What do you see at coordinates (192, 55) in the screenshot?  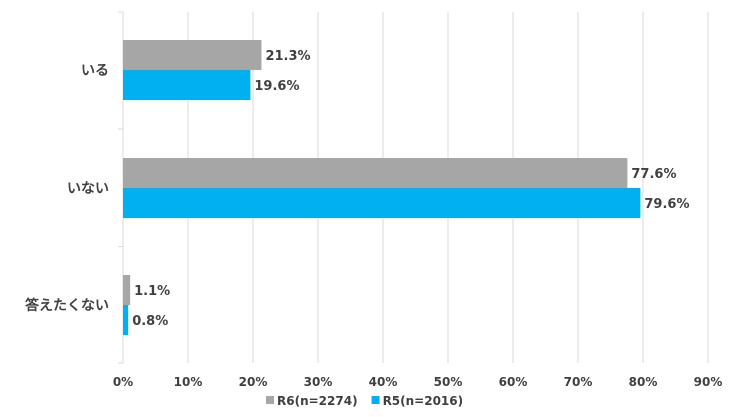 I see `bar-series0-cat0` at bounding box center [192, 55].